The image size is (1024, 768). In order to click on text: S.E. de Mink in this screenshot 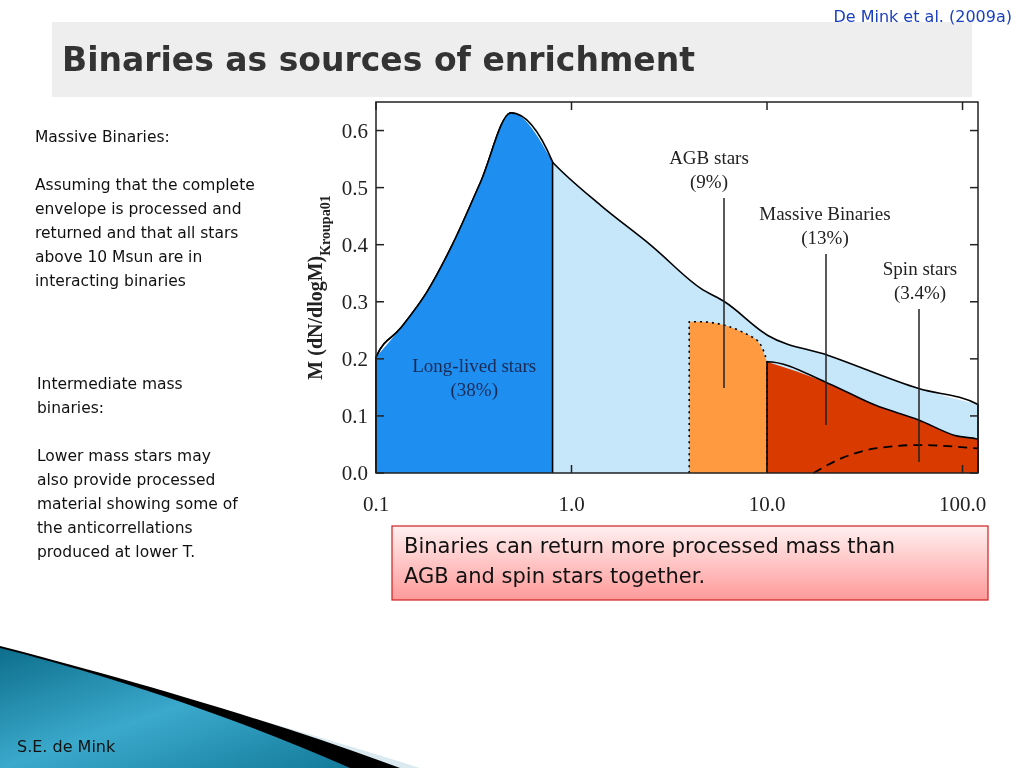, I will do `click(66, 746)`.